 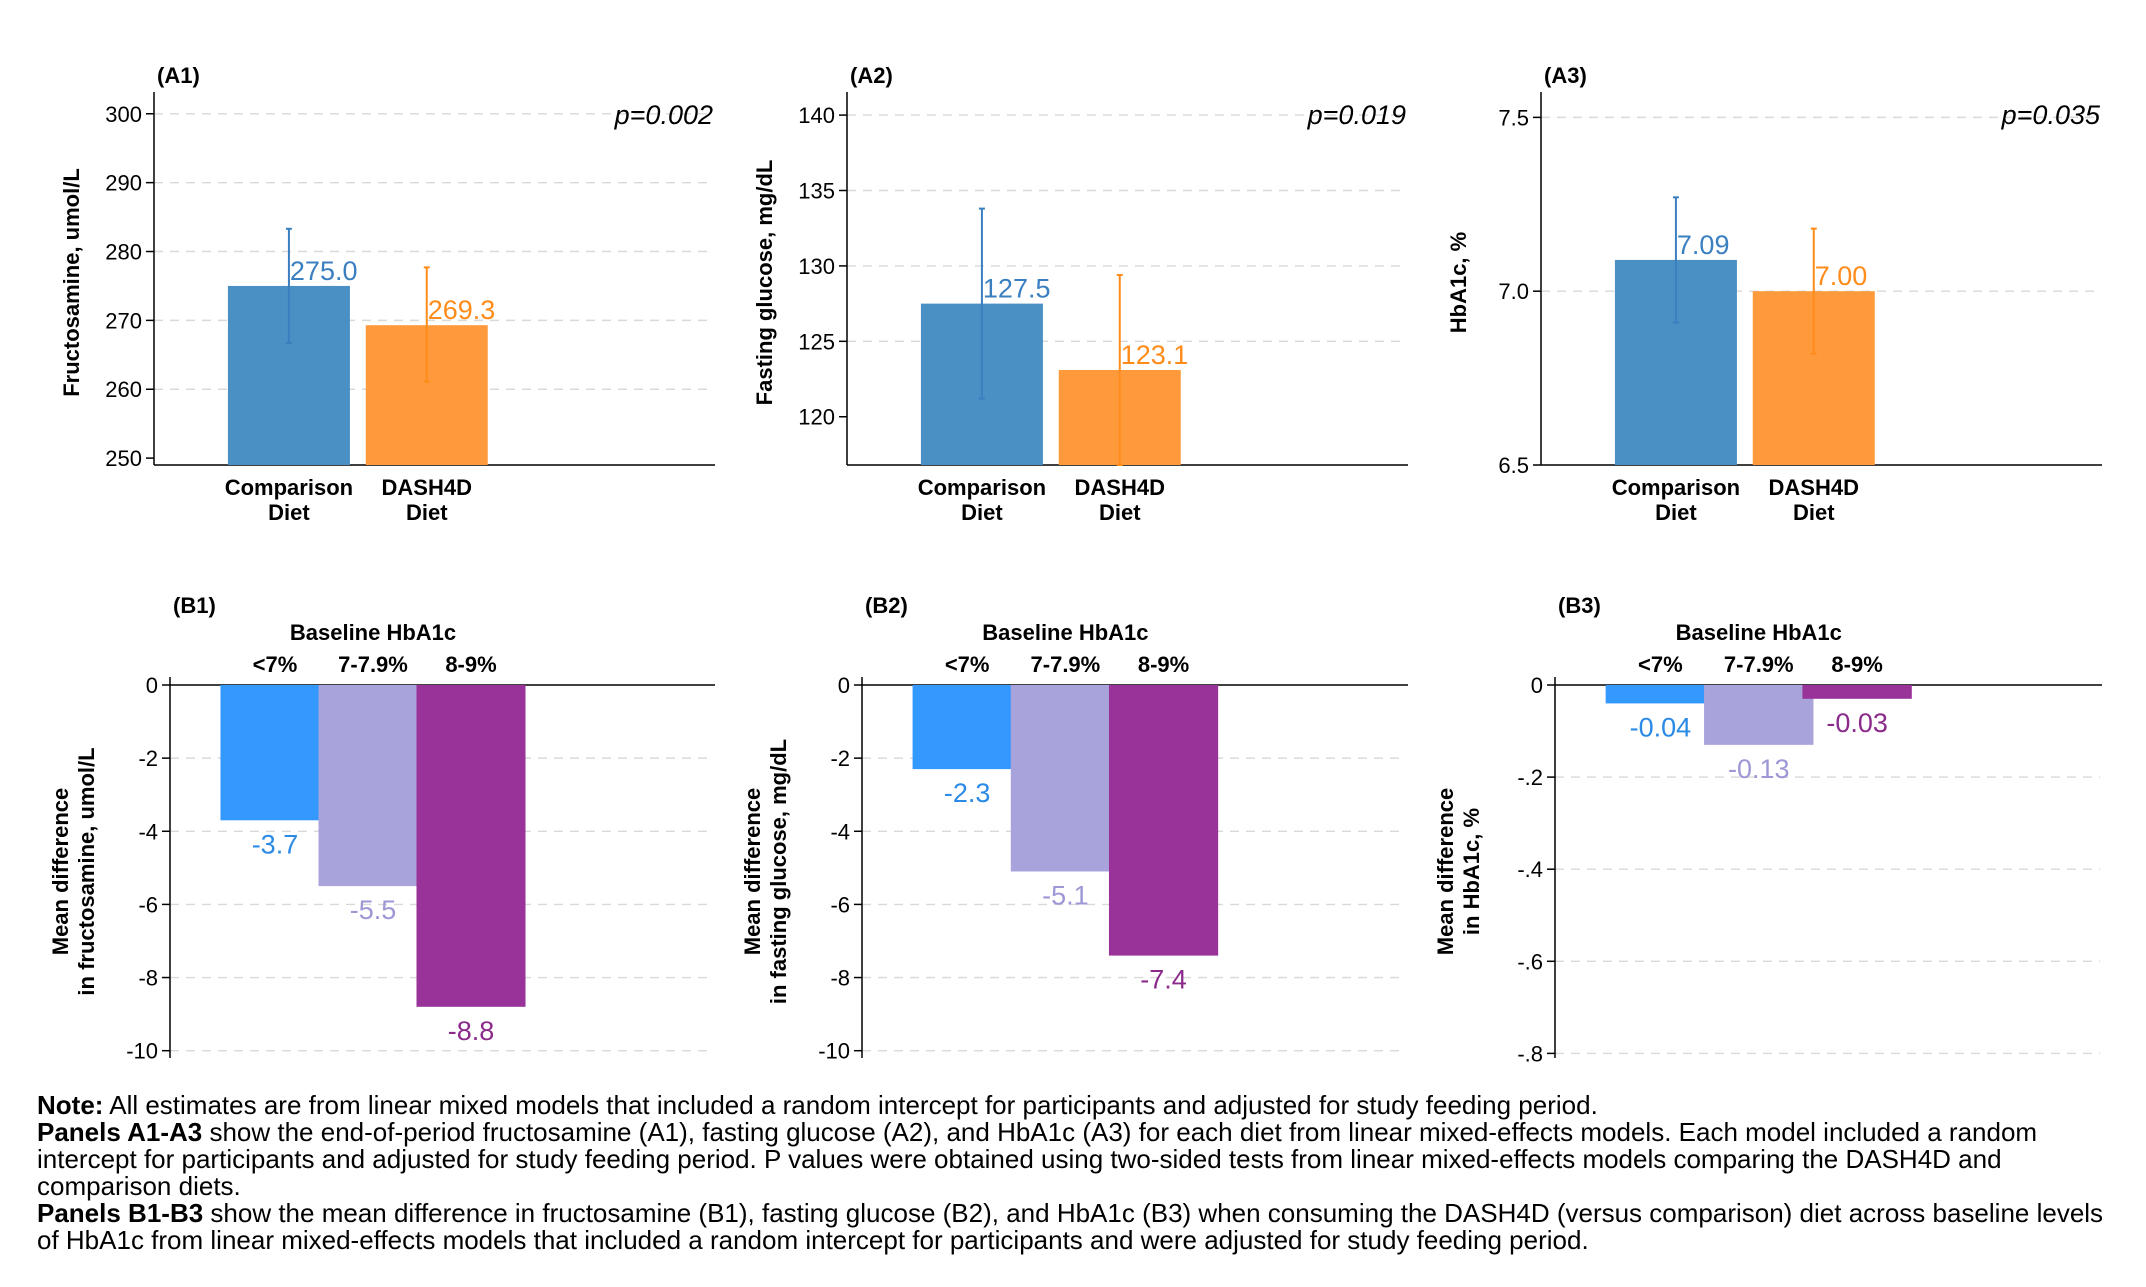 I want to click on A2-ytick-label: 140, so click(x=816, y=115).